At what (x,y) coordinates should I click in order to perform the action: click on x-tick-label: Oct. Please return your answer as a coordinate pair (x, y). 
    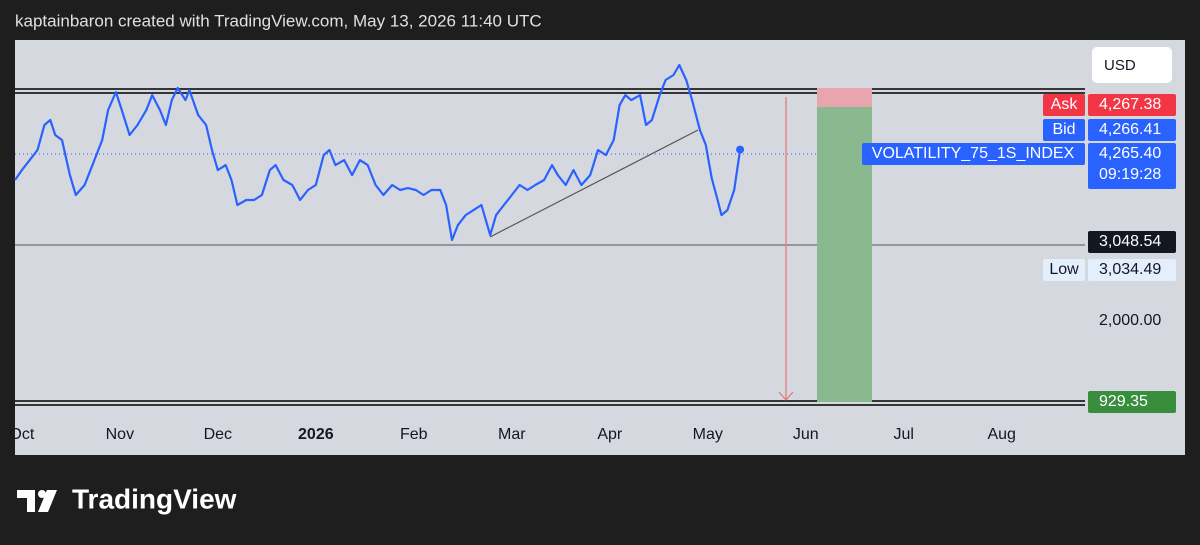
    Looking at the image, I should click on (21, 434).